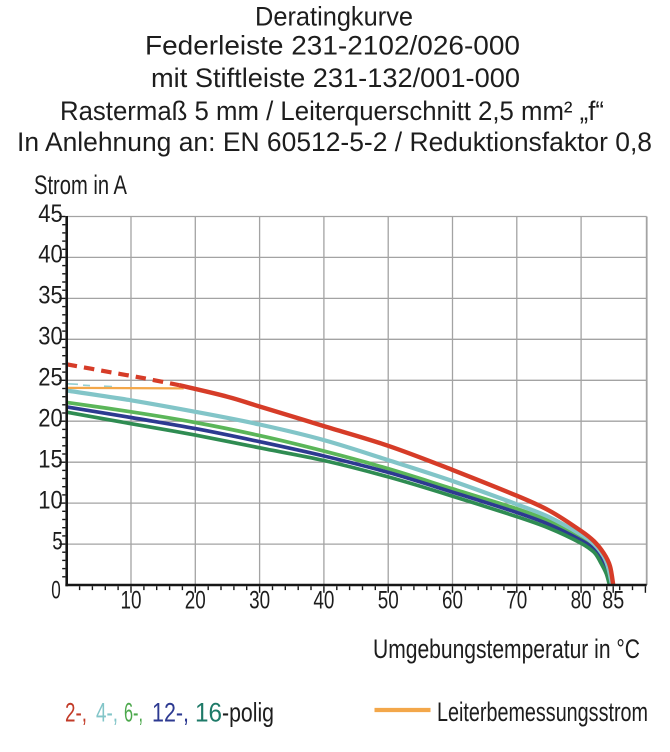  What do you see at coordinates (332, 45) in the screenshot?
I see `svg-text: Federleiste 231-2102/026-000` at bounding box center [332, 45].